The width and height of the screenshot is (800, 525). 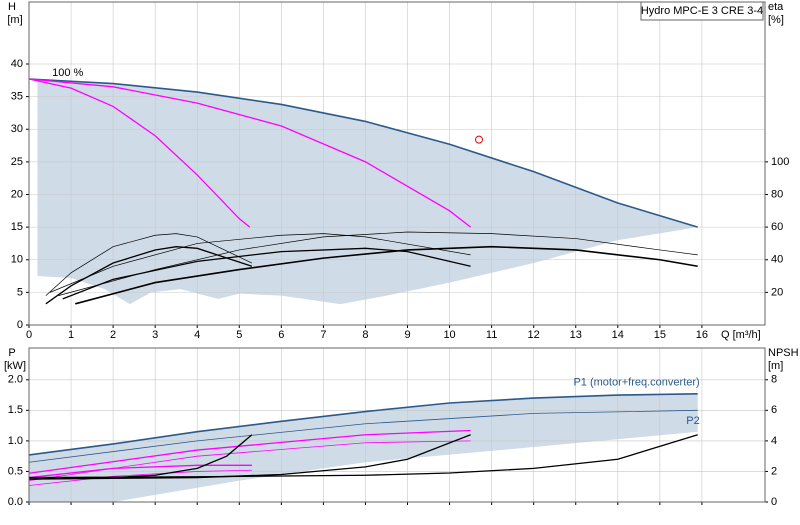 I want to click on x-tick-label: 5, so click(x=239, y=335).